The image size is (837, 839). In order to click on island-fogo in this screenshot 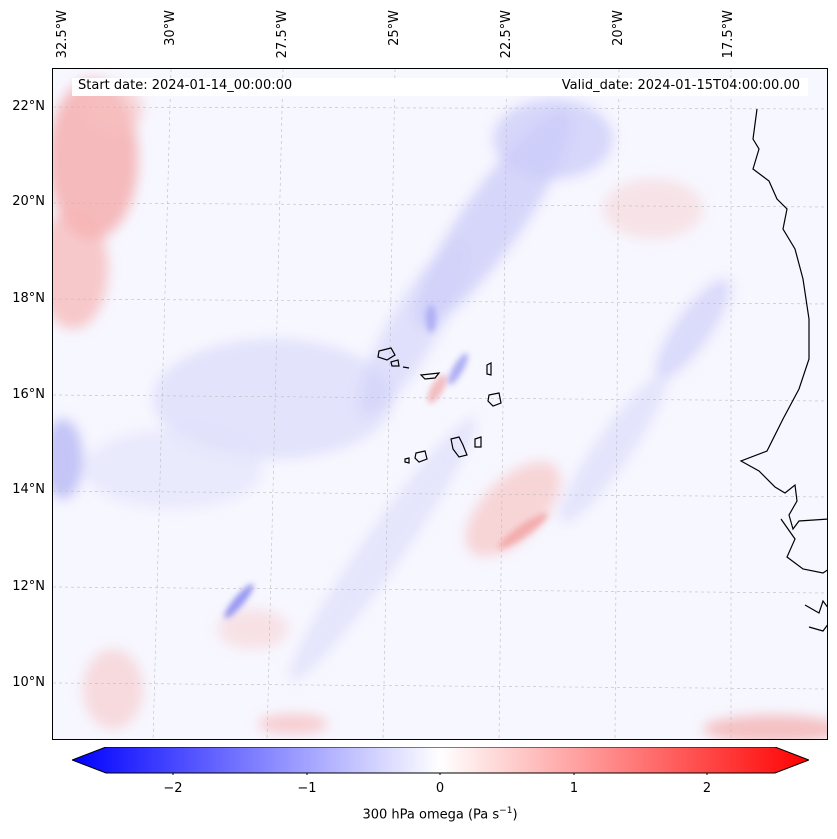, I will do `click(421, 456)`.